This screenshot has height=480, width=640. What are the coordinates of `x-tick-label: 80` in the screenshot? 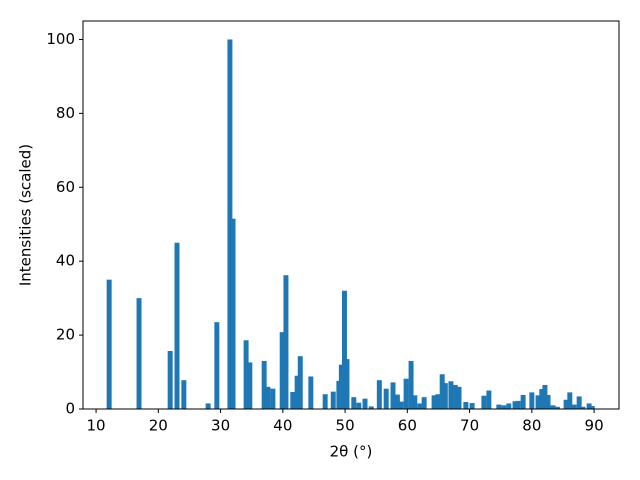 It's located at (531, 426).